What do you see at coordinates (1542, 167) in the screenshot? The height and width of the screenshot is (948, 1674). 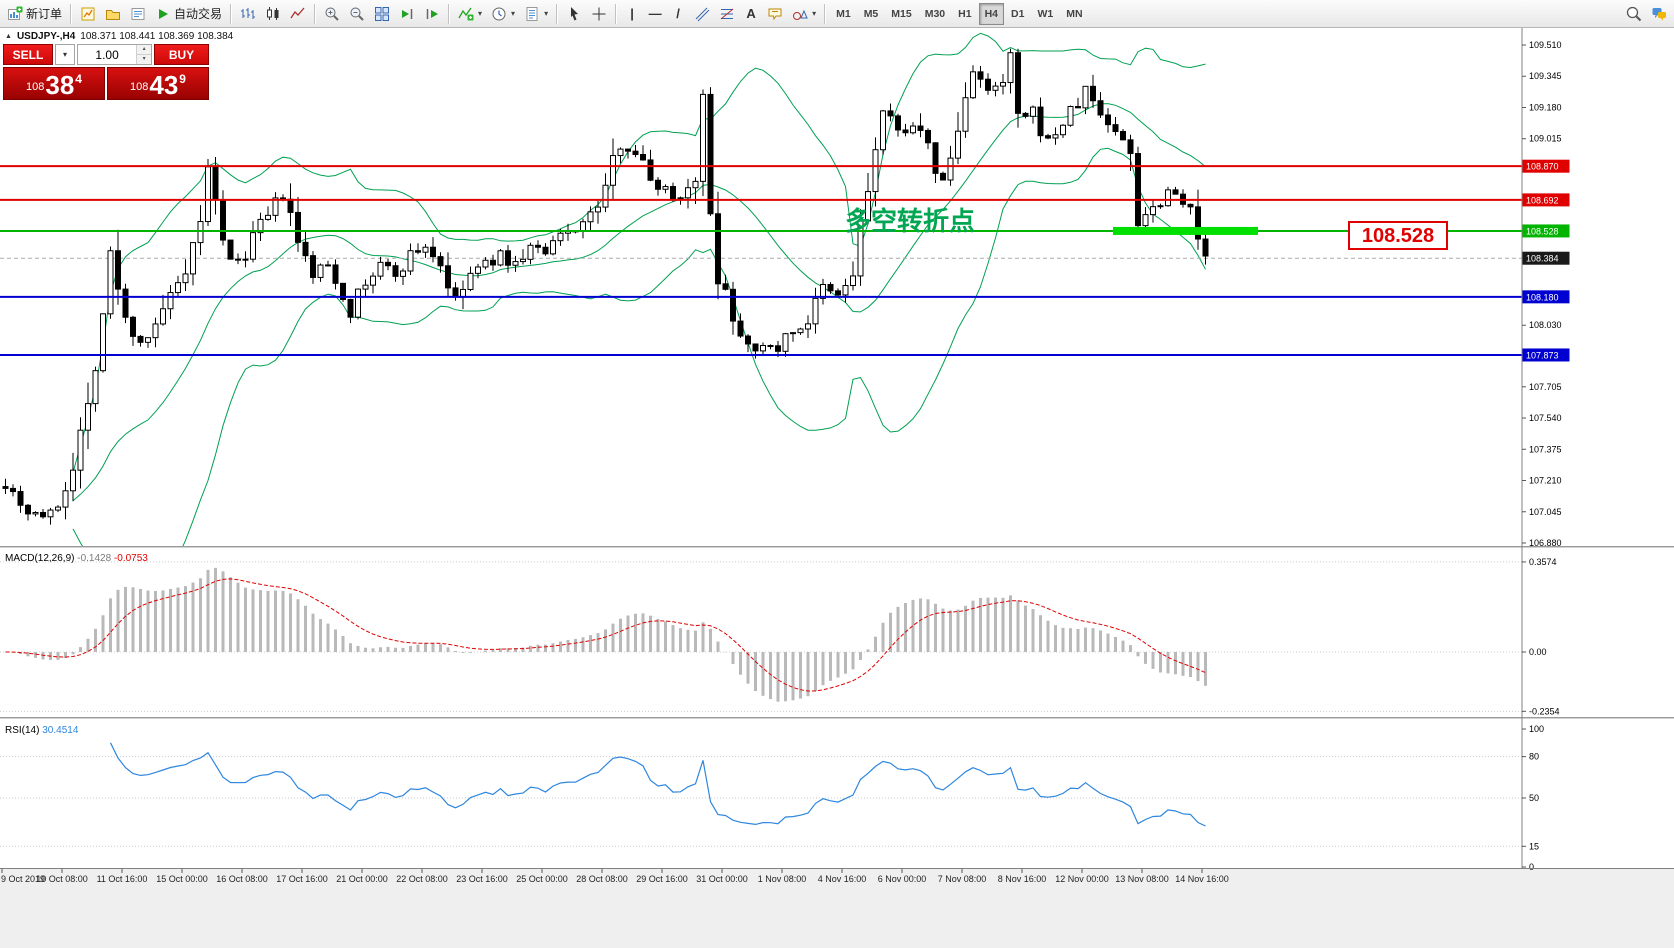 I see `level-price-axis-label-text: 108.870` at bounding box center [1542, 167].